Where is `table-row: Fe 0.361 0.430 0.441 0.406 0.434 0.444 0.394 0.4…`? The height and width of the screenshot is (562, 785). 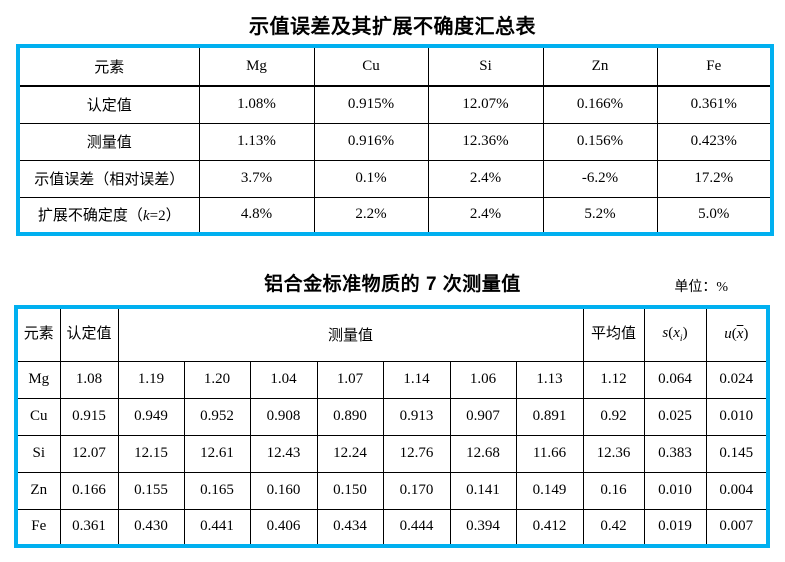
table-row: Fe 0.361 0.430 0.441 0.406 0.434 0.444 0.394 0.4… is located at coordinates (392, 527).